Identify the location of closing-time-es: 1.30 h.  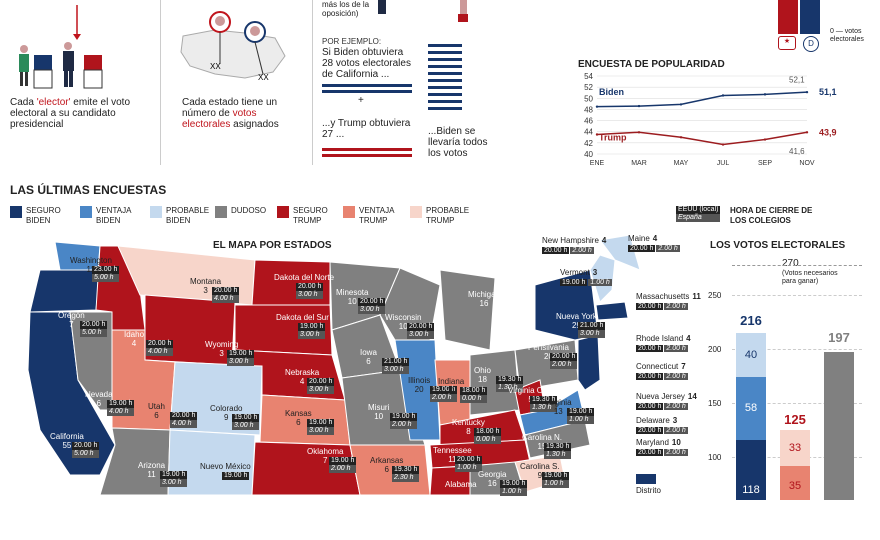
(544, 408).